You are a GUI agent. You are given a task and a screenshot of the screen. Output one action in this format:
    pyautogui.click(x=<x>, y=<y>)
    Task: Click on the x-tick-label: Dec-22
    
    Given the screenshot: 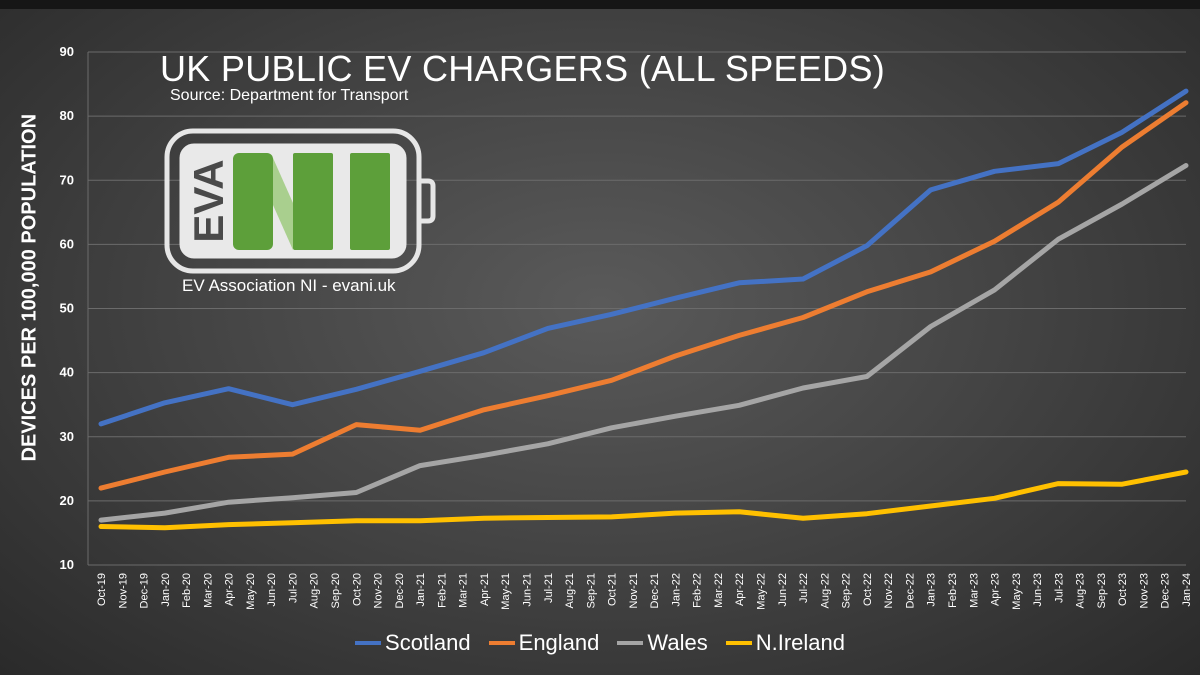 What is the action you would take?
    pyautogui.click(x=910, y=590)
    